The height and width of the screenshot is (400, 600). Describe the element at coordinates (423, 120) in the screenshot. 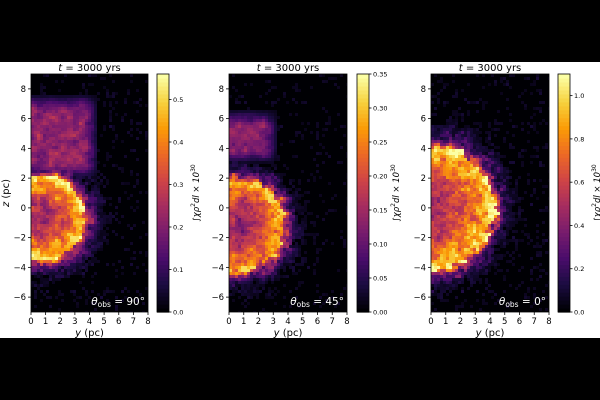

I see `y-tick-label: 6` at that location.